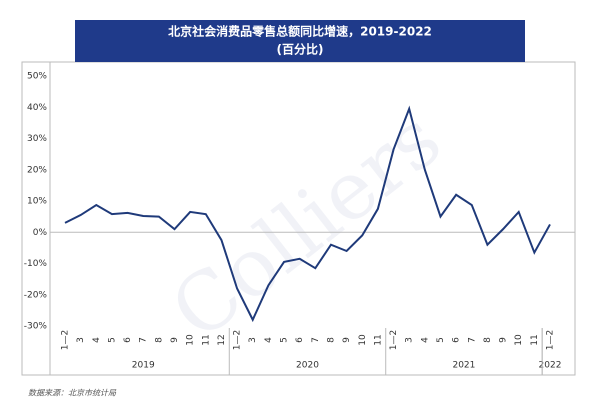 Image resolution: width=600 pixels, height=411 pixels. What do you see at coordinates (36, 295) in the screenshot?
I see `y-tick-label: -20%` at bounding box center [36, 295].